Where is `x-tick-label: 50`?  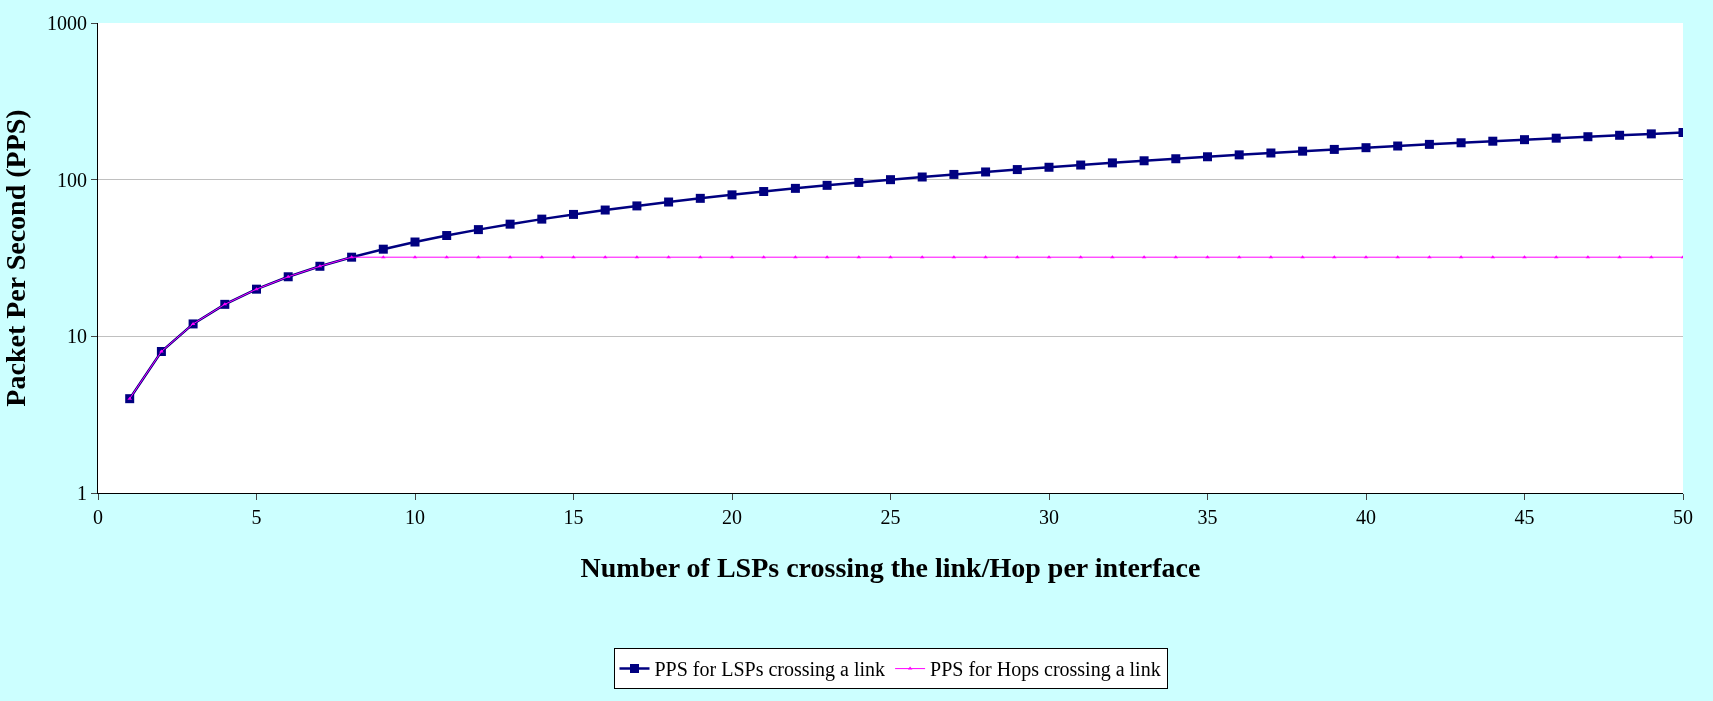
x-tick-label: 50 is located at coordinates (1683, 517).